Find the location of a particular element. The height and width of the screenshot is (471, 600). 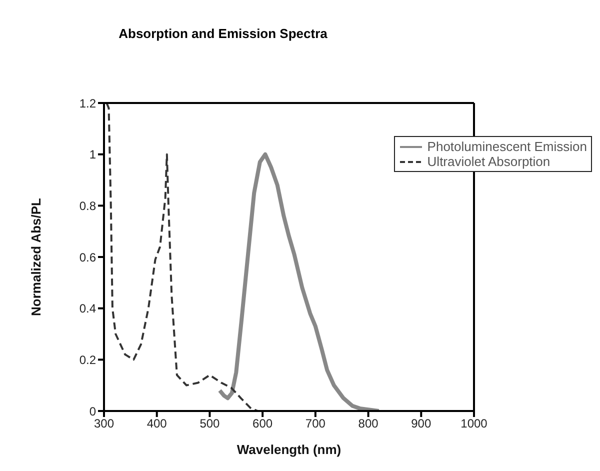

x-tick-label: 800 is located at coordinates (368, 423).